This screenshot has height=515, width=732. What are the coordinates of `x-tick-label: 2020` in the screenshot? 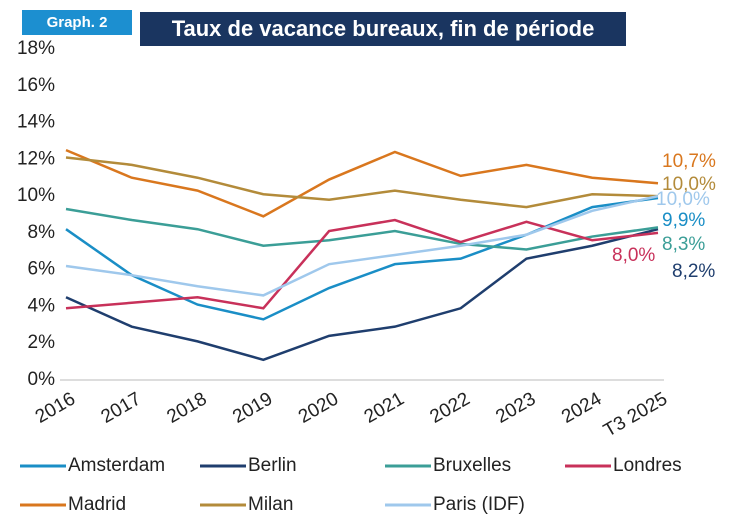 It's located at (318, 407).